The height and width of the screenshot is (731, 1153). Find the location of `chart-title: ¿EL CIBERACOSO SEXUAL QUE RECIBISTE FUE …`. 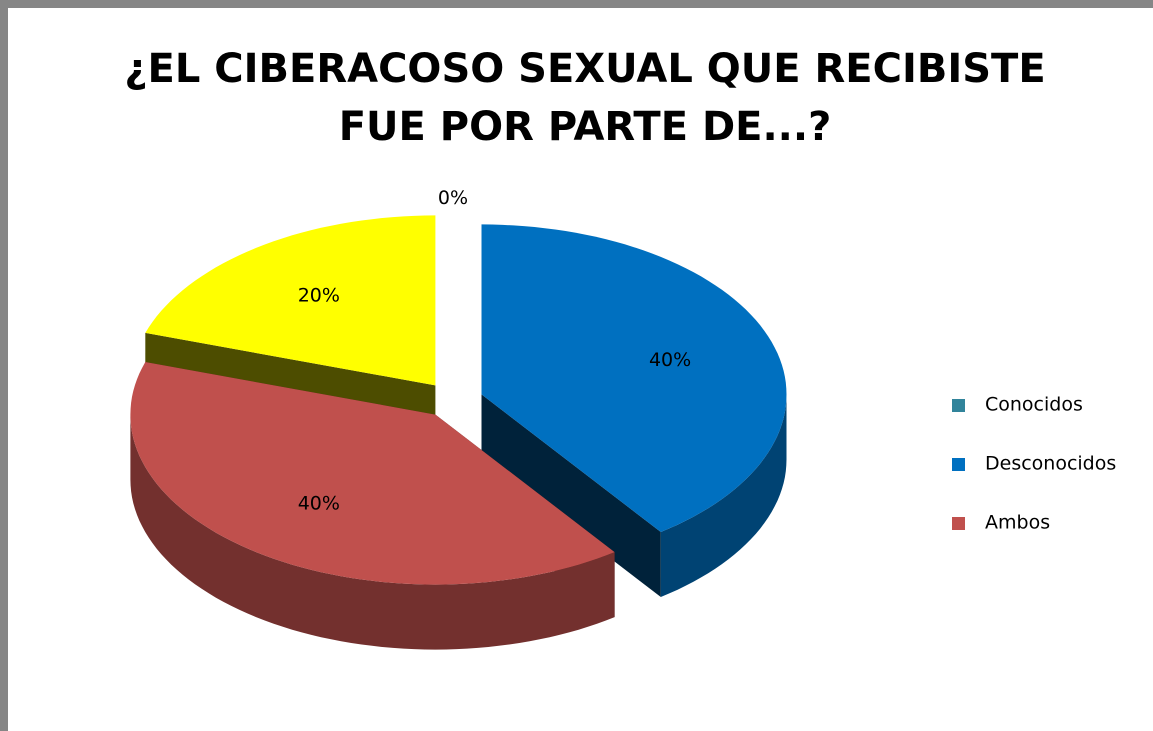

chart-title: ¿EL CIBERACOSO SEXUAL QUE RECIBISTE FUE … is located at coordinates (585, 98).